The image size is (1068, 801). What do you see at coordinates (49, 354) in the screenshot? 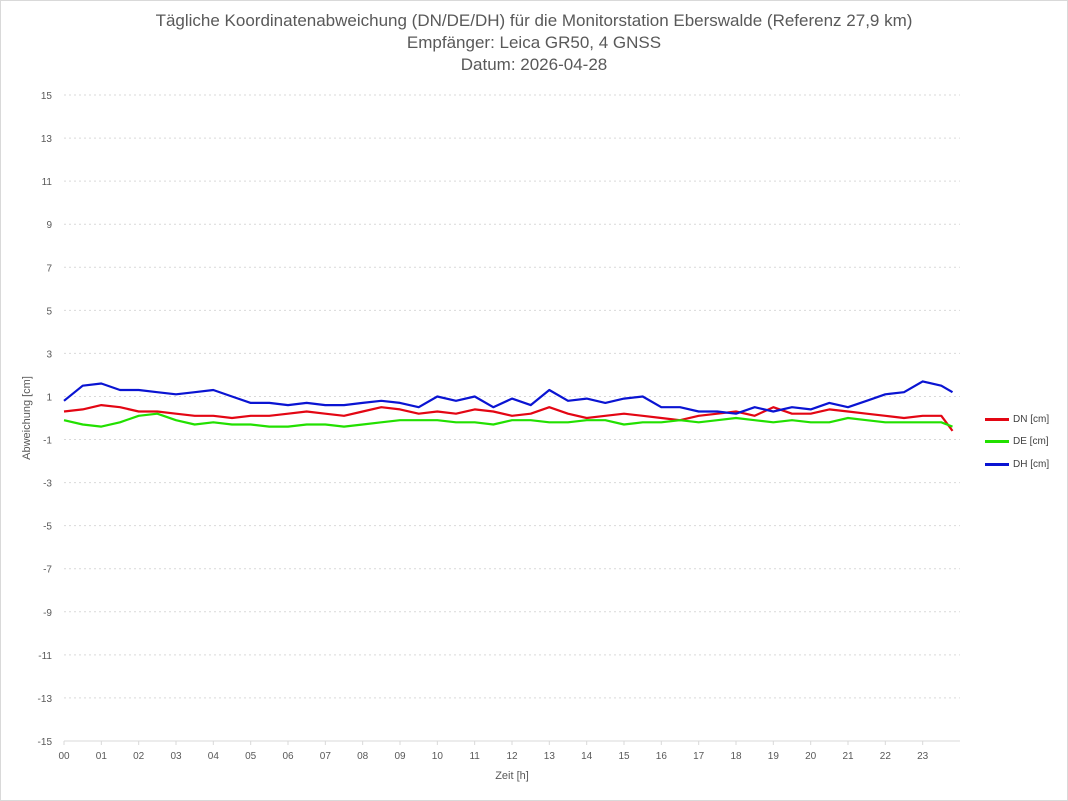
I see `y-tick-label: 3` at bounding box center [49, 354].